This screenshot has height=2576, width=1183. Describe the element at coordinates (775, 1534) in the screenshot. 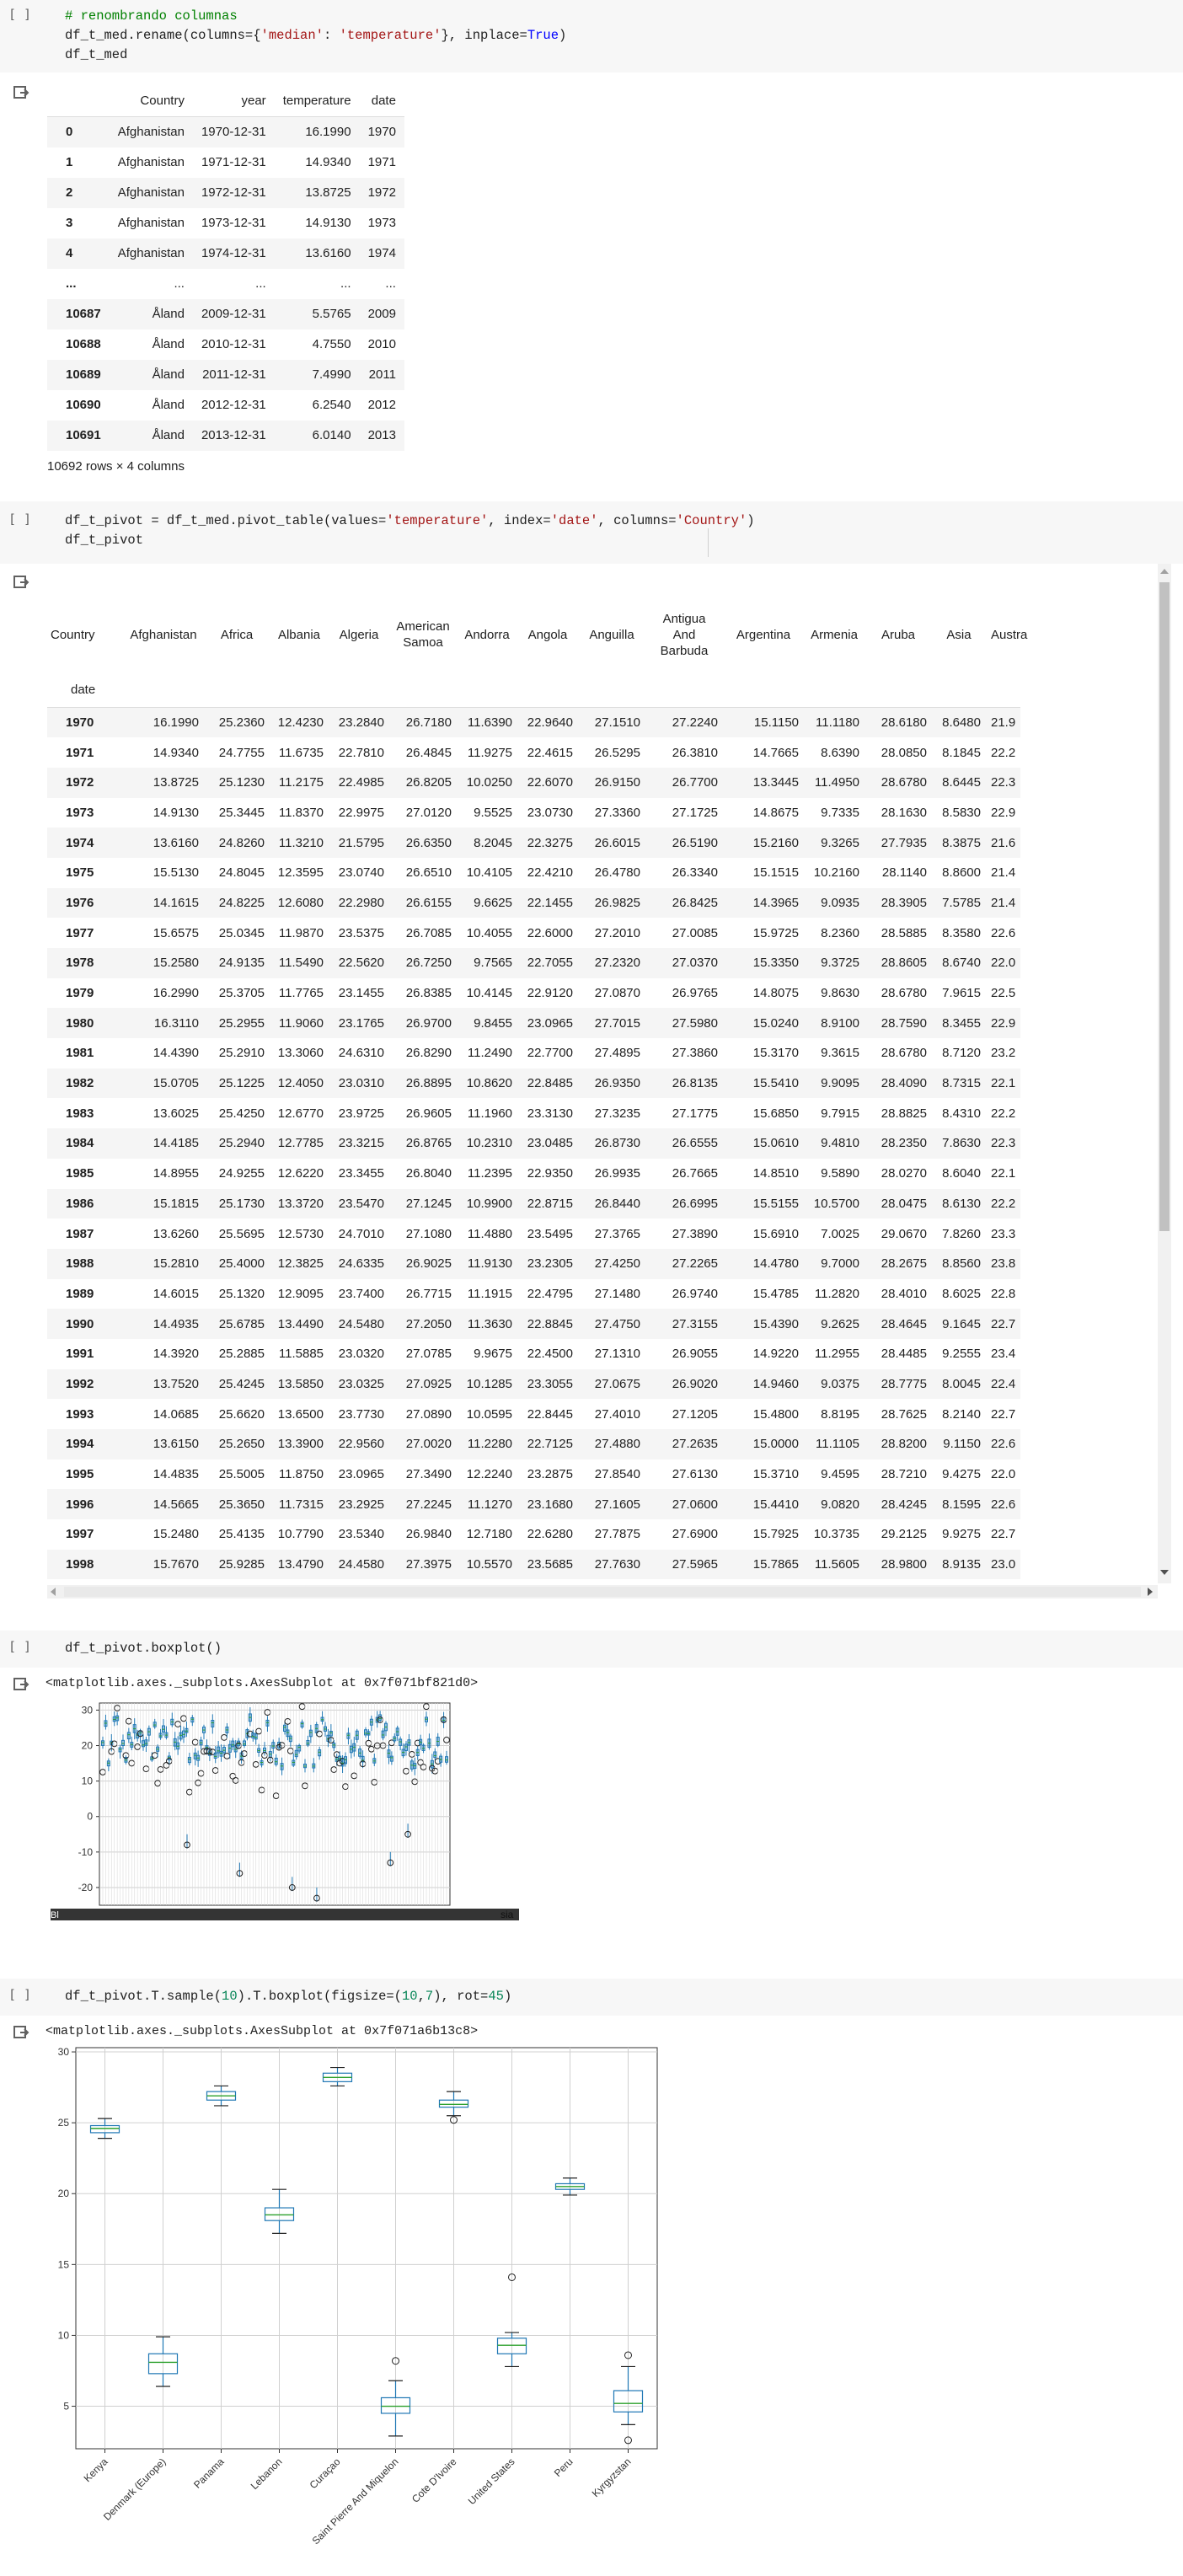

I see `table-cell: 15.7925` at that location.